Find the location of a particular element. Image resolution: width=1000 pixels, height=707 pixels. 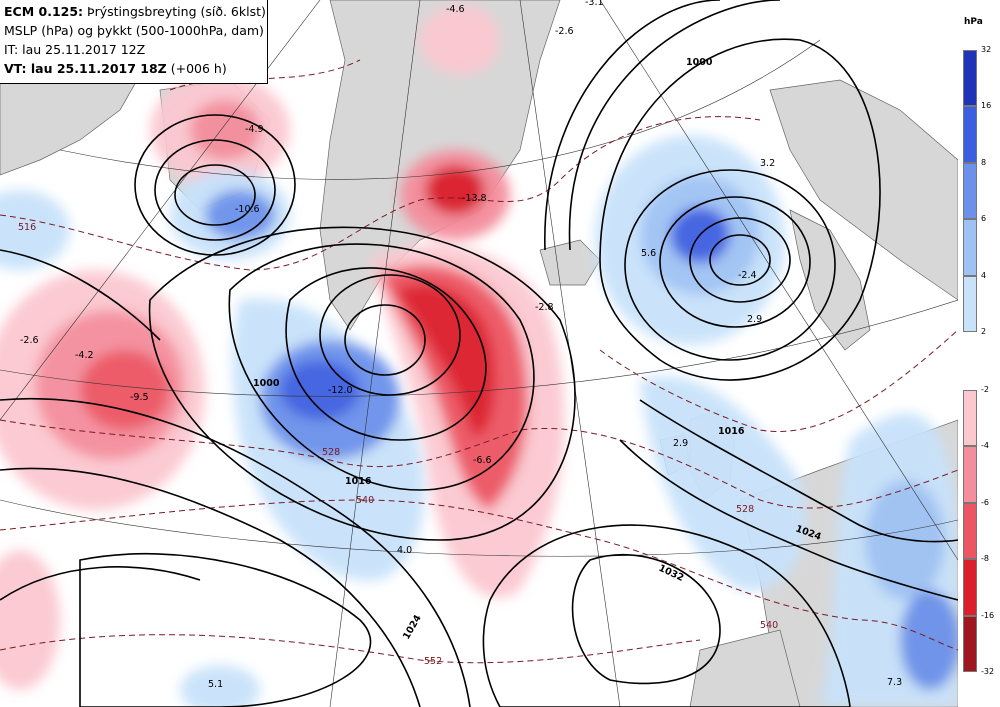

tendency-label: 5.1 is located at coordinates (215, 684).